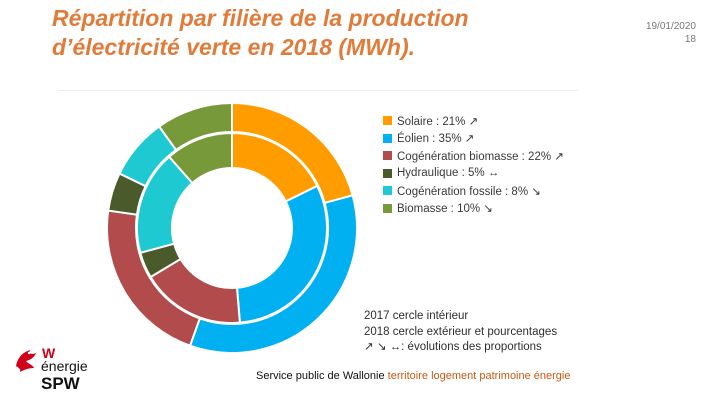 The image size is (720, 405). What do you see at coordinates (260, 18) in the screenshot?
I see `slide-title-line-1: Répartition par filière de la production` at bounding box center [260, 18].